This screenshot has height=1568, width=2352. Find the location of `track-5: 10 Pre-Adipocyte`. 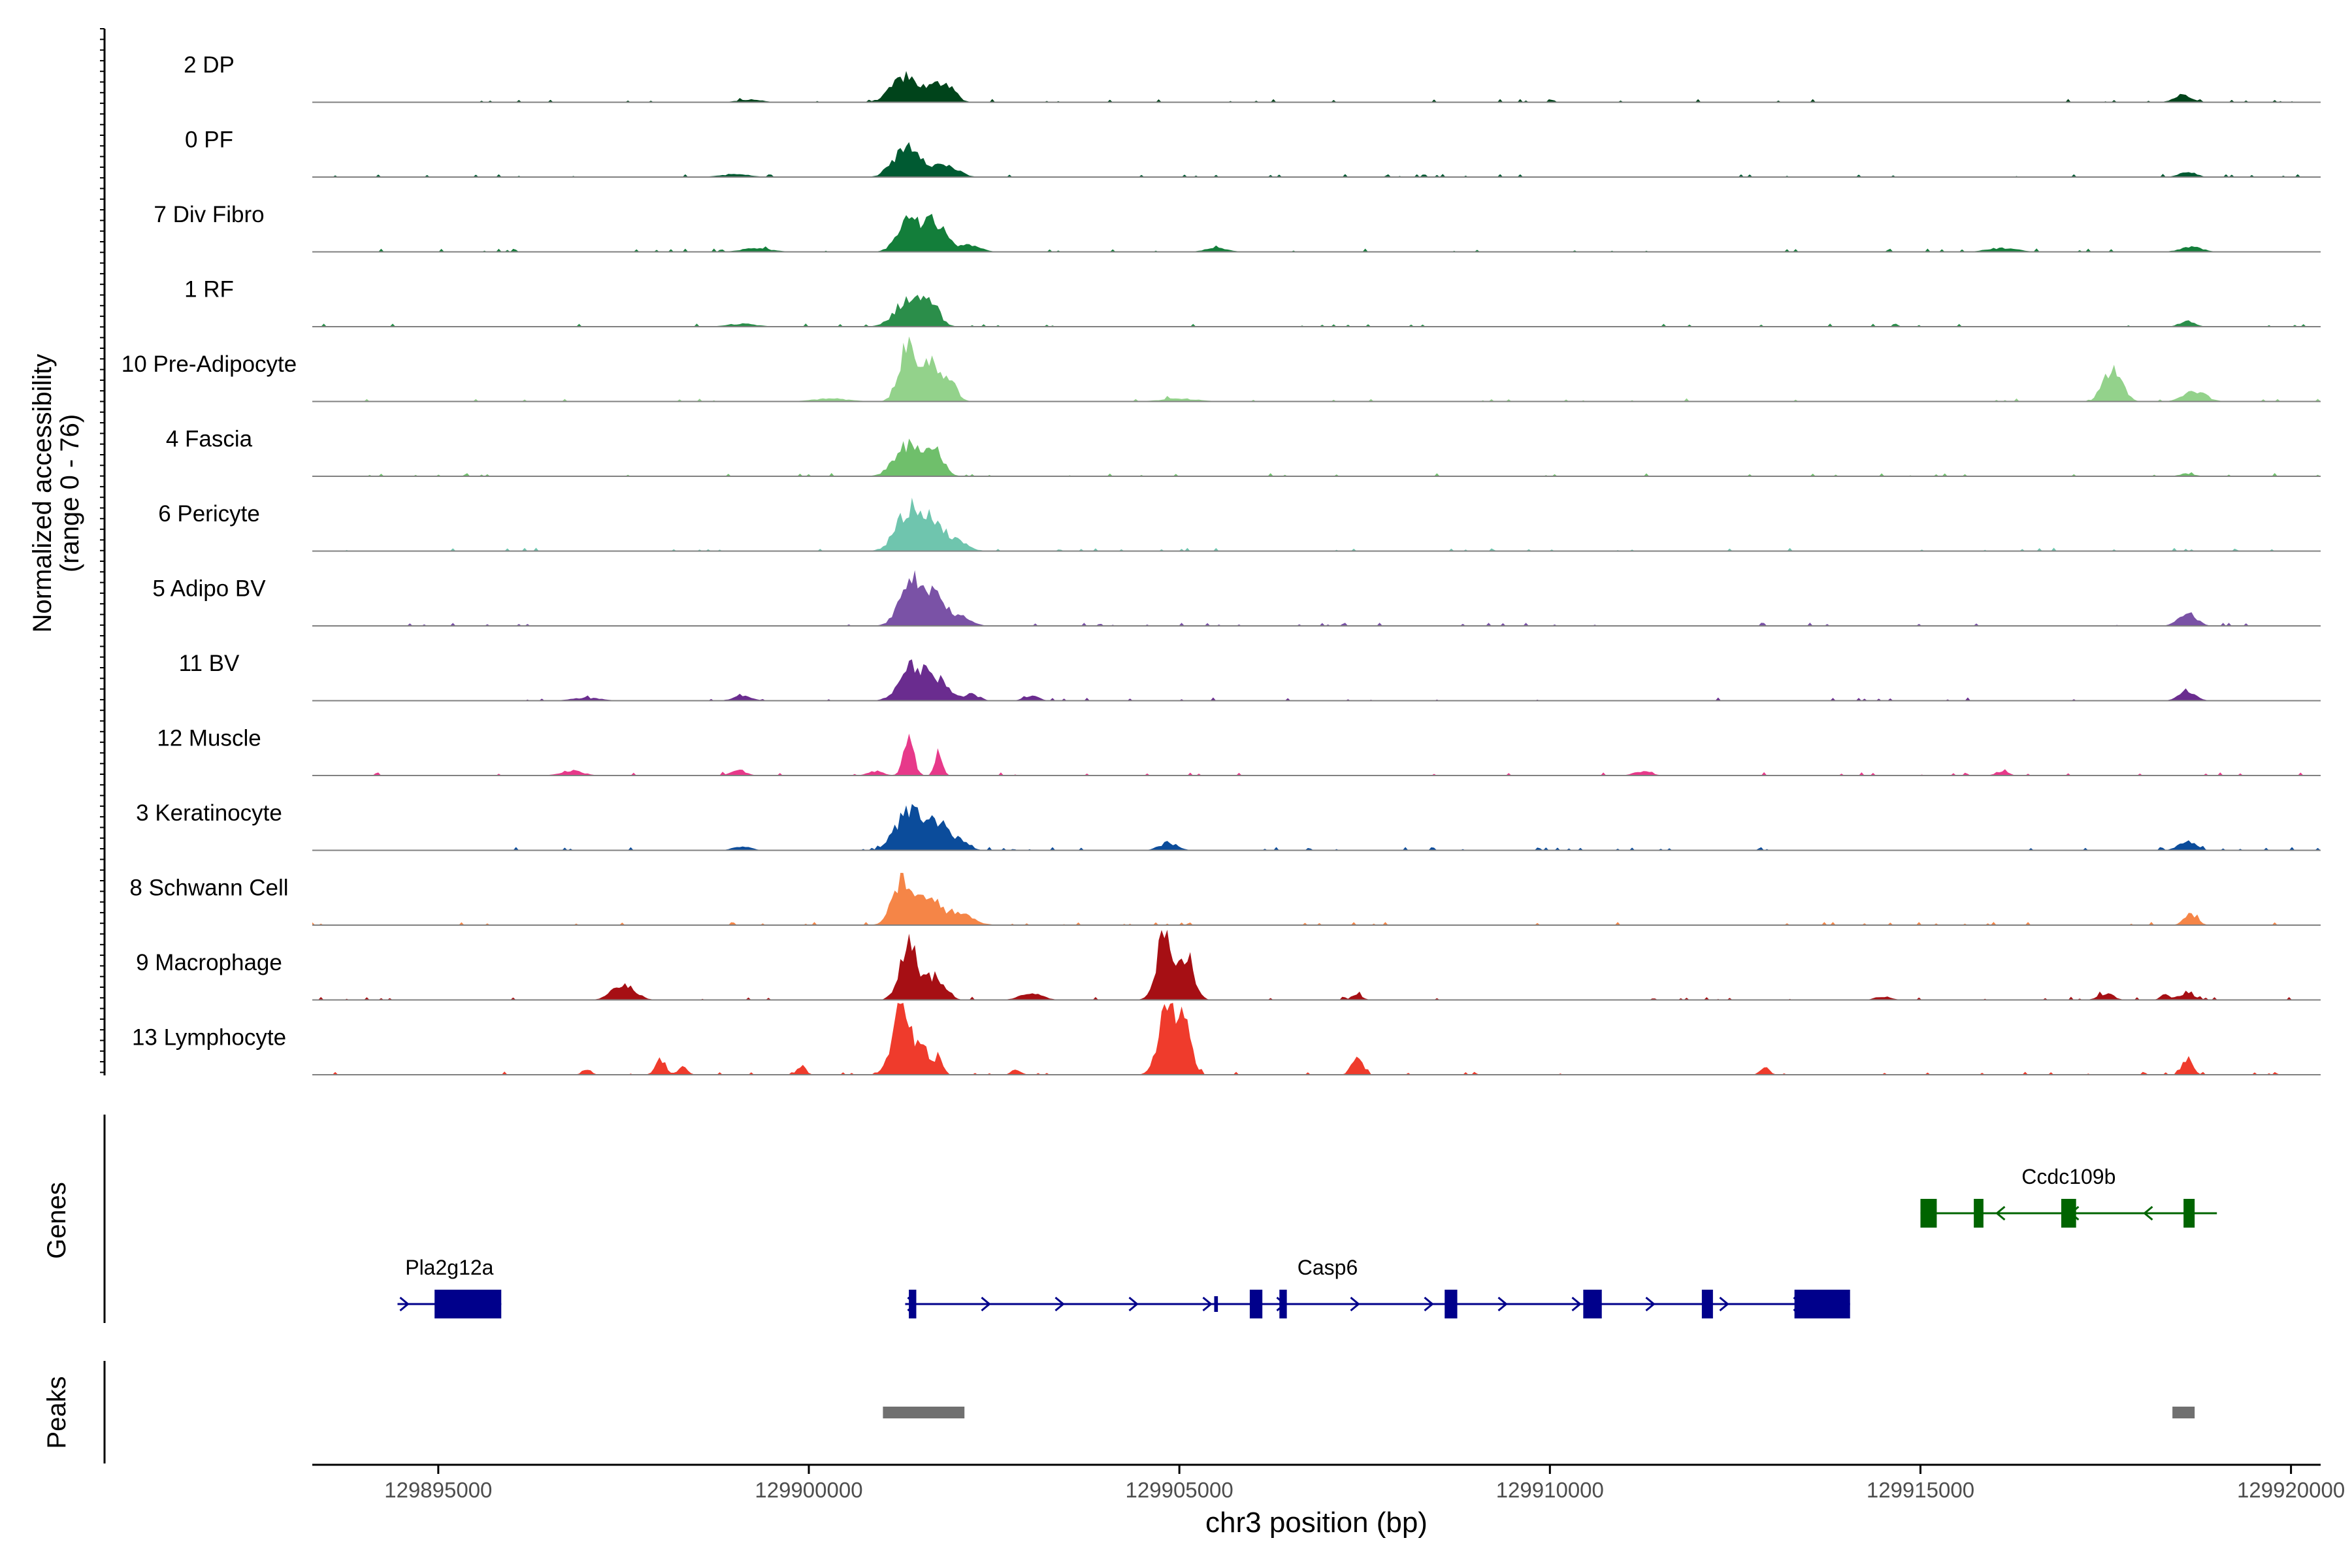

track-5: 10 Pre-Adipocyte is located at coordinates (1221, 369).